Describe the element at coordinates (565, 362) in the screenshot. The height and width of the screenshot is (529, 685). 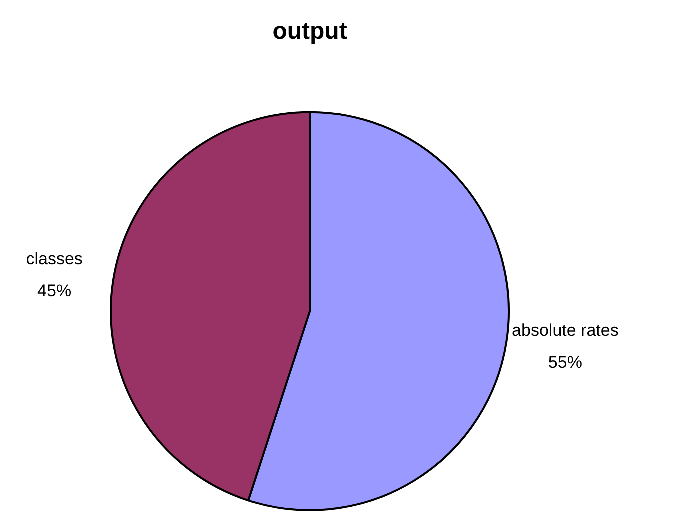
I see `data-label: 55%` at that location.